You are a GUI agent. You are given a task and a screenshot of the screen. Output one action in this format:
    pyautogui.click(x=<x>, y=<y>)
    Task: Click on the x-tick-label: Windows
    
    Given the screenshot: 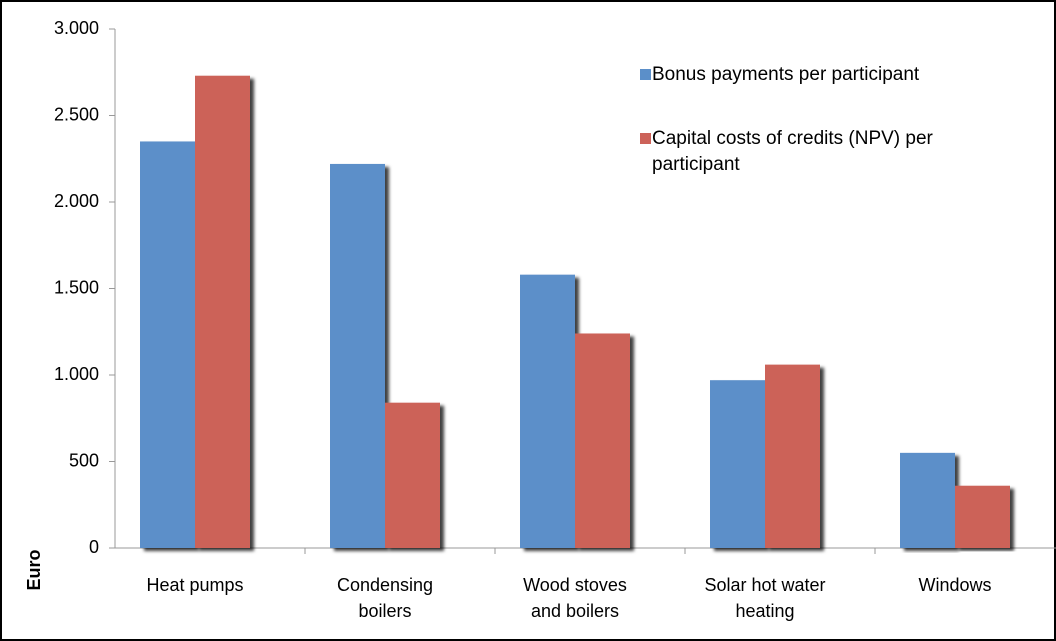 What is the action you would take?
    pyautogui.click(x=954, y=585)
    